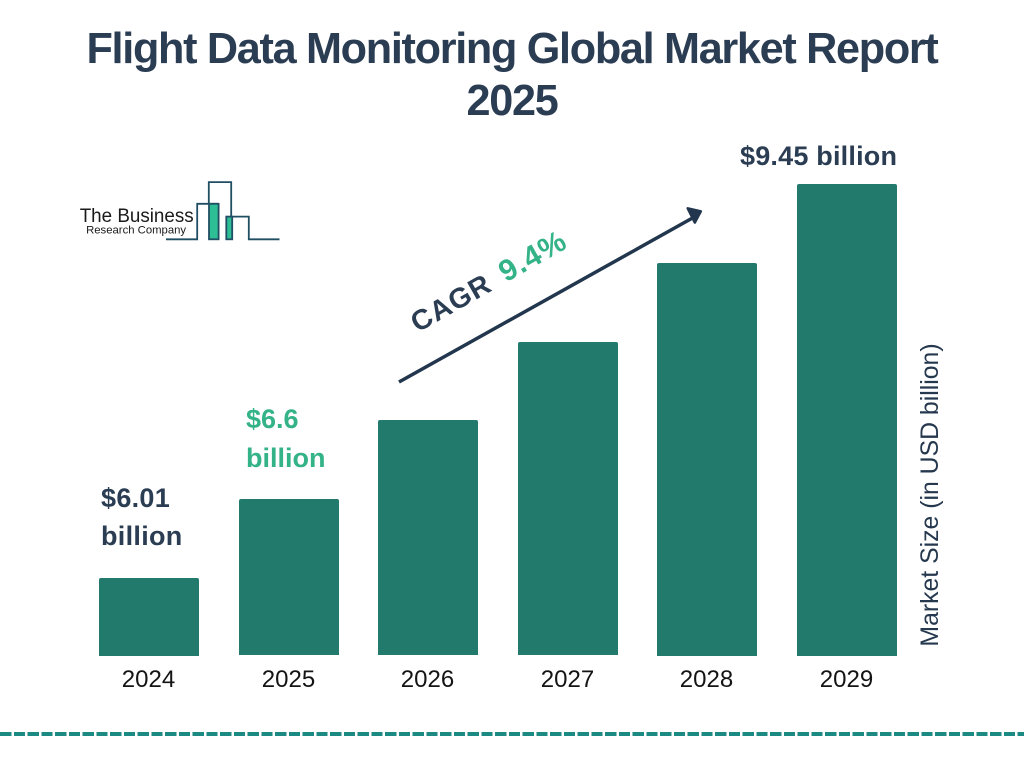 This screenshot has height=768, width=1024. Describe the element at coordinates (137, 216) in the screenshot. I see `svg-text: The Business` at that location.